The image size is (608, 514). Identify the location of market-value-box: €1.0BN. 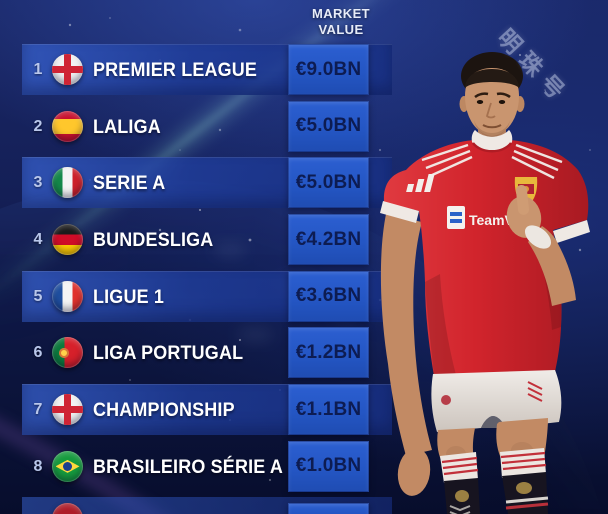
(328, 466).